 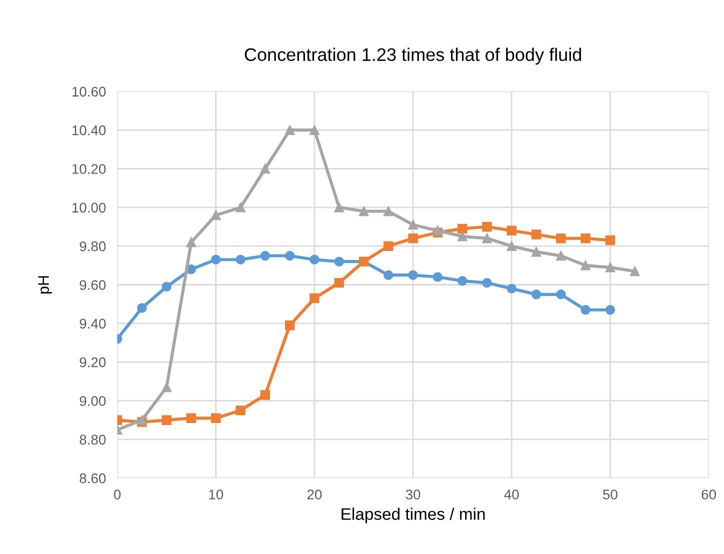 I want to click on y-tick-label: 8.80, so click(x=93, y=439).